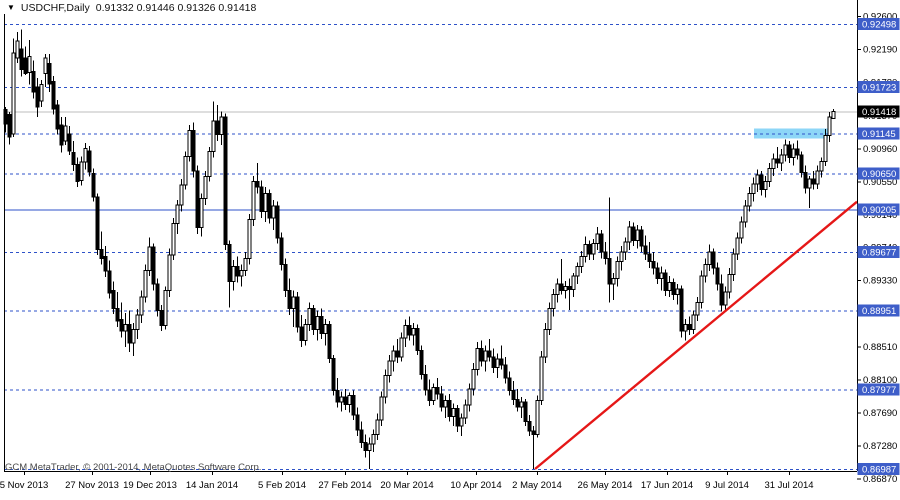 The height and width of the screenshot is (500, 900). I want to click on date-tick-label: 17 Jun 2014, so click(667, 485).